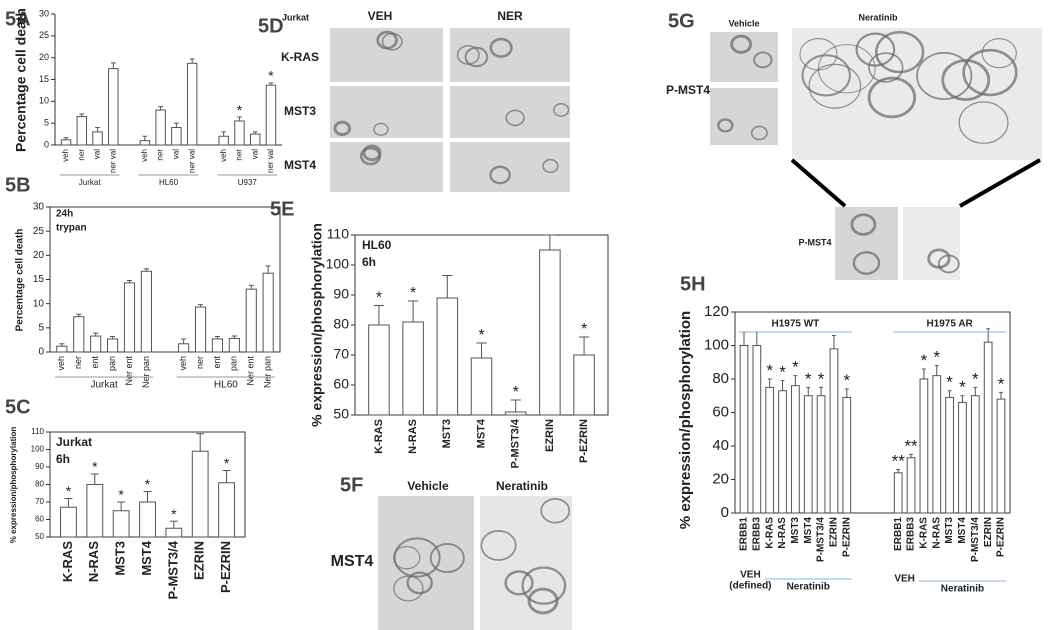 The height and width of the screenshot is (630, 1050). I want to click on x-tick-label: N-RAS, so click(782, 533).